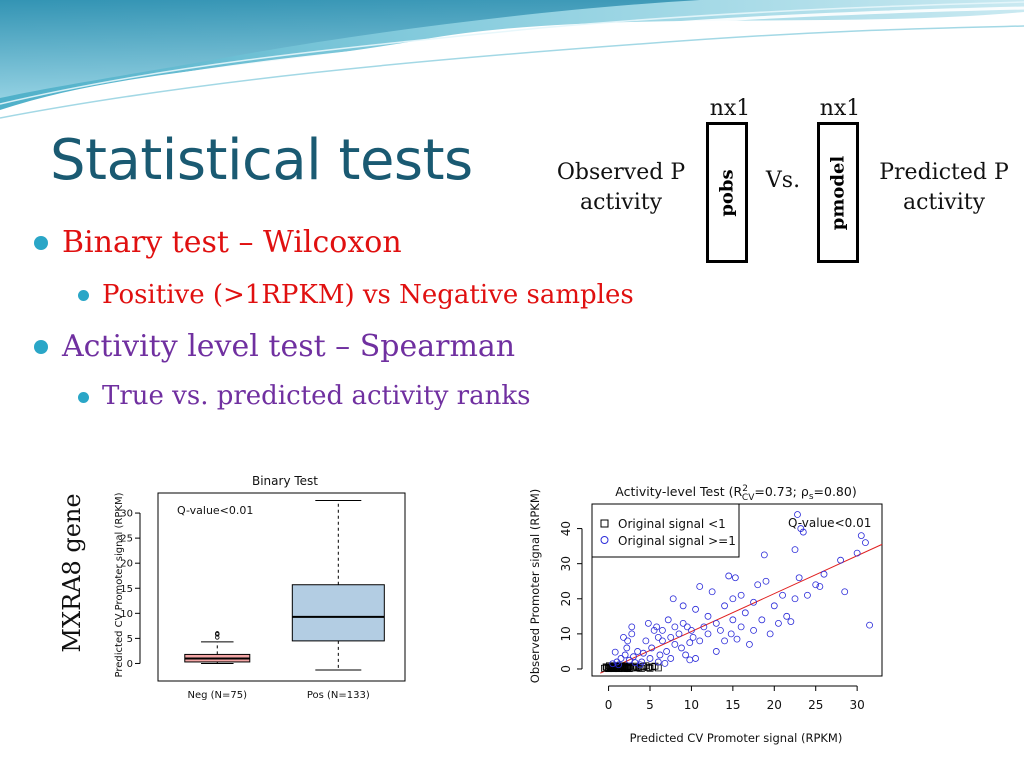 The width and height of the screenshot is (1024, 772). I want to click on legend-entry-at-least-1: Original signal >=1, so click(677, 541).